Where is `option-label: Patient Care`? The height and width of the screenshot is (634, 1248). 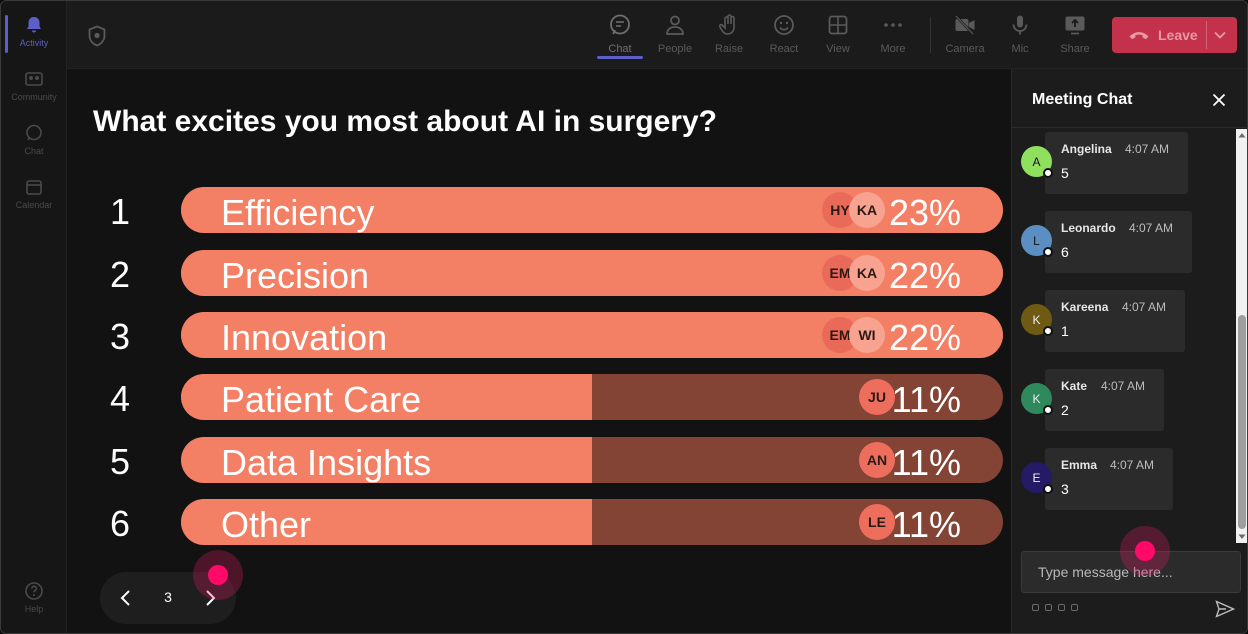 option-label: Patient Care is located at coordinates (321, 399).